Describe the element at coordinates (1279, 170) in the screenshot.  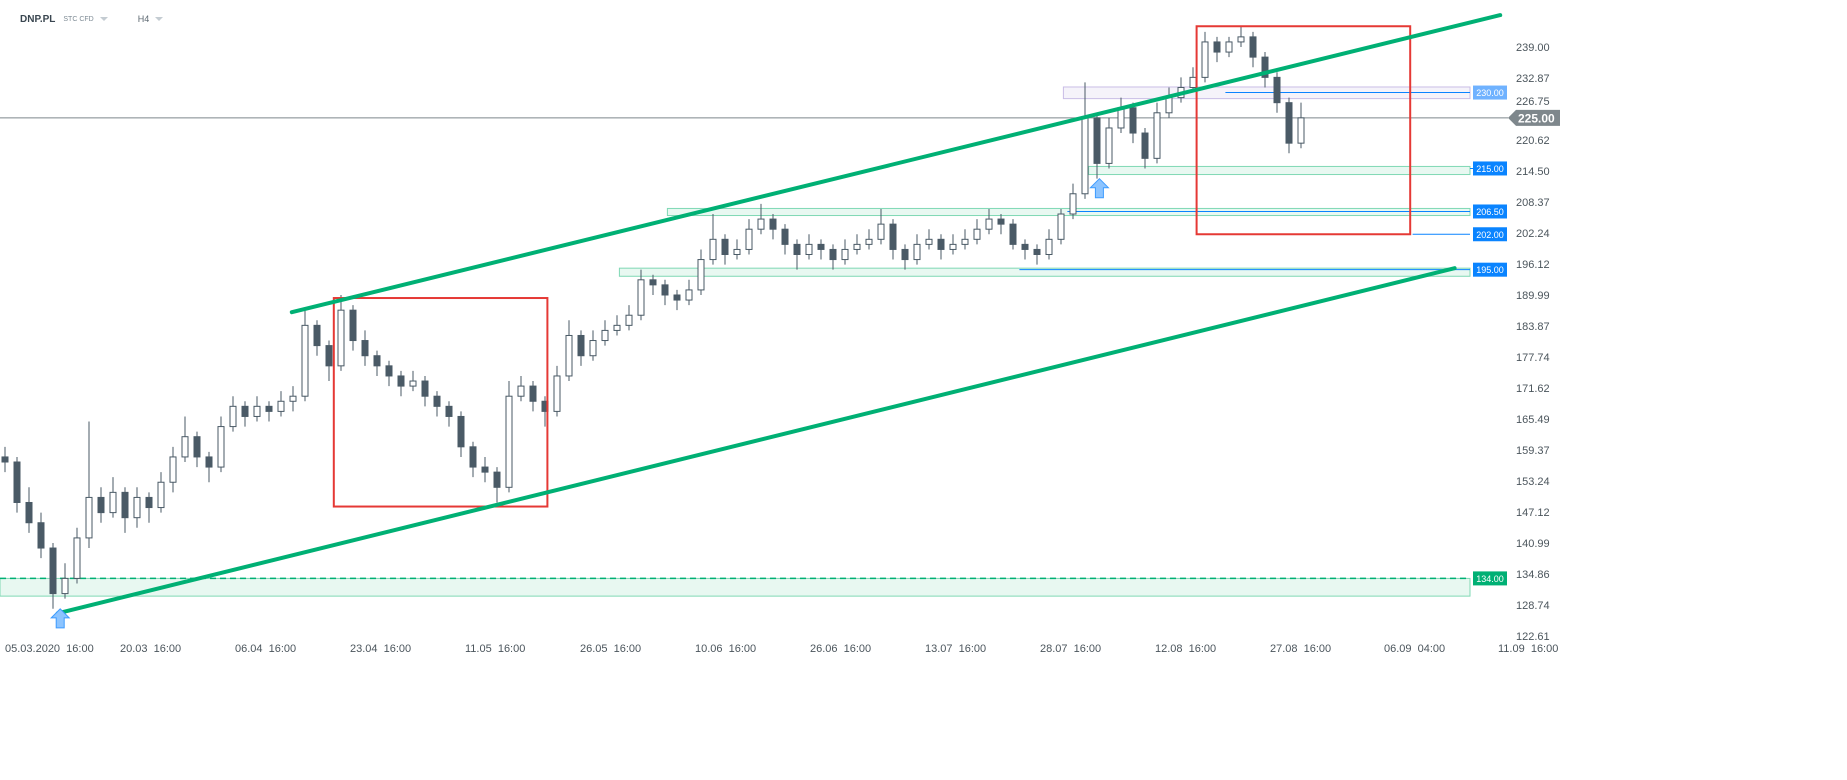
I see `level-zone-215.00` at that location.